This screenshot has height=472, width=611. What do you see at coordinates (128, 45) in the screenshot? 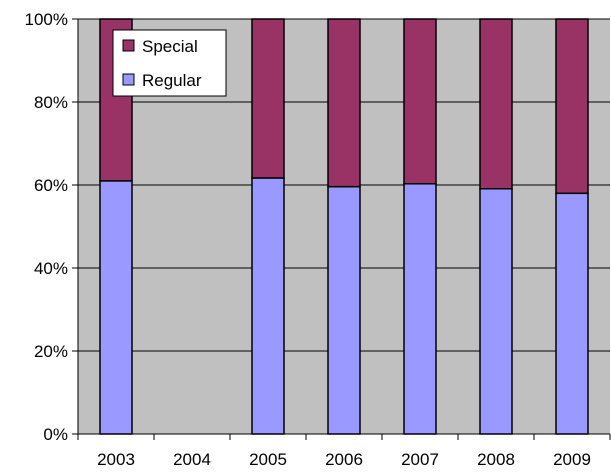
I see `legend-swatch-special` at bounding box center [128, 45].